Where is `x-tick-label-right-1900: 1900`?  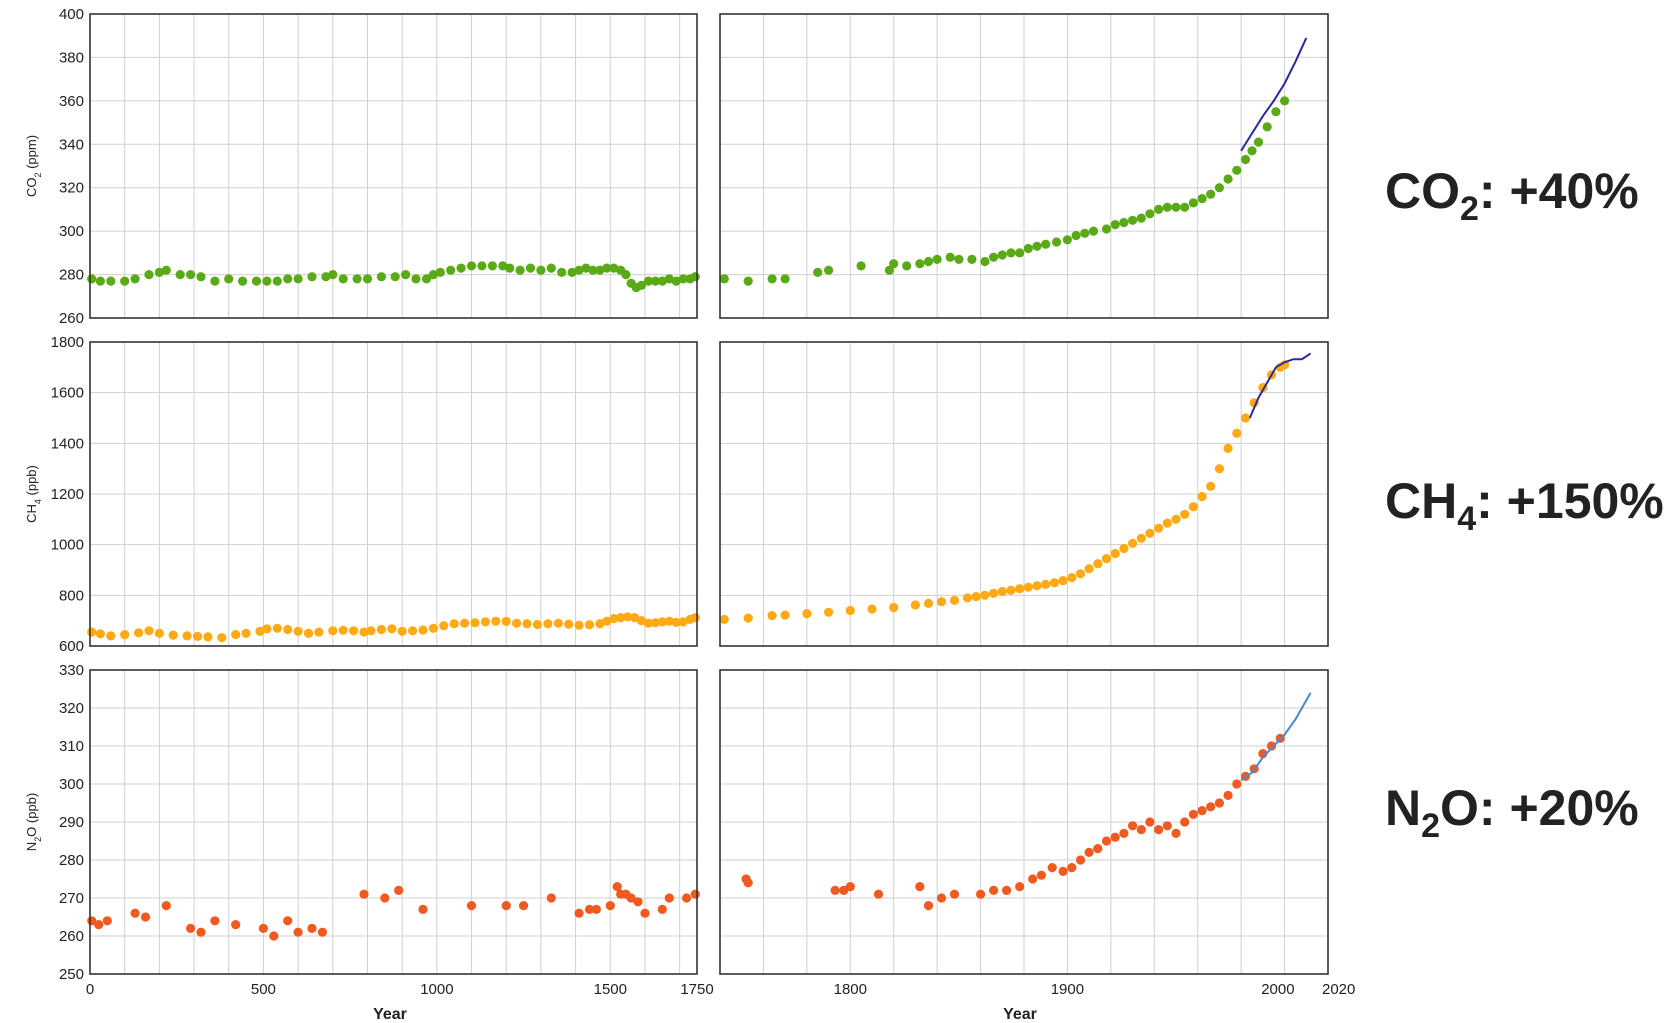
x-tick-label-right-1900: 1900 is located at coordinates (1067, 989).